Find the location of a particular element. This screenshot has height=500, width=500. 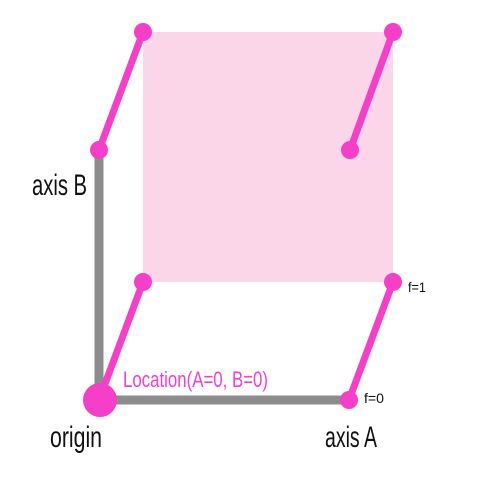

point-axis-b is located at coordinates (99, 150).